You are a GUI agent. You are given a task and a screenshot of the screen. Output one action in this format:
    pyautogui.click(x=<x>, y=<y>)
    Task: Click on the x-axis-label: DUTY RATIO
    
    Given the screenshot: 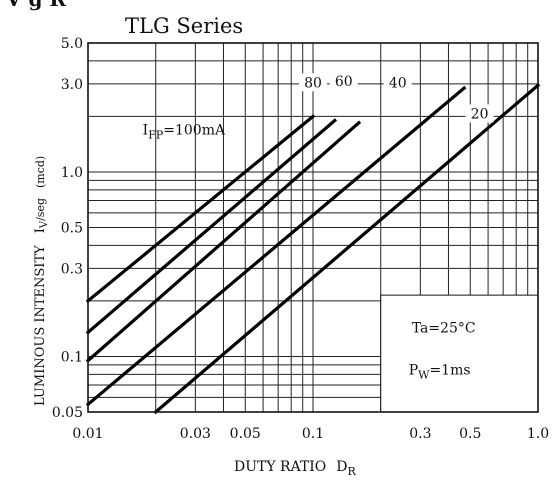 What is the action you would take?
    pyautogui.click(x=280, y=467)
    